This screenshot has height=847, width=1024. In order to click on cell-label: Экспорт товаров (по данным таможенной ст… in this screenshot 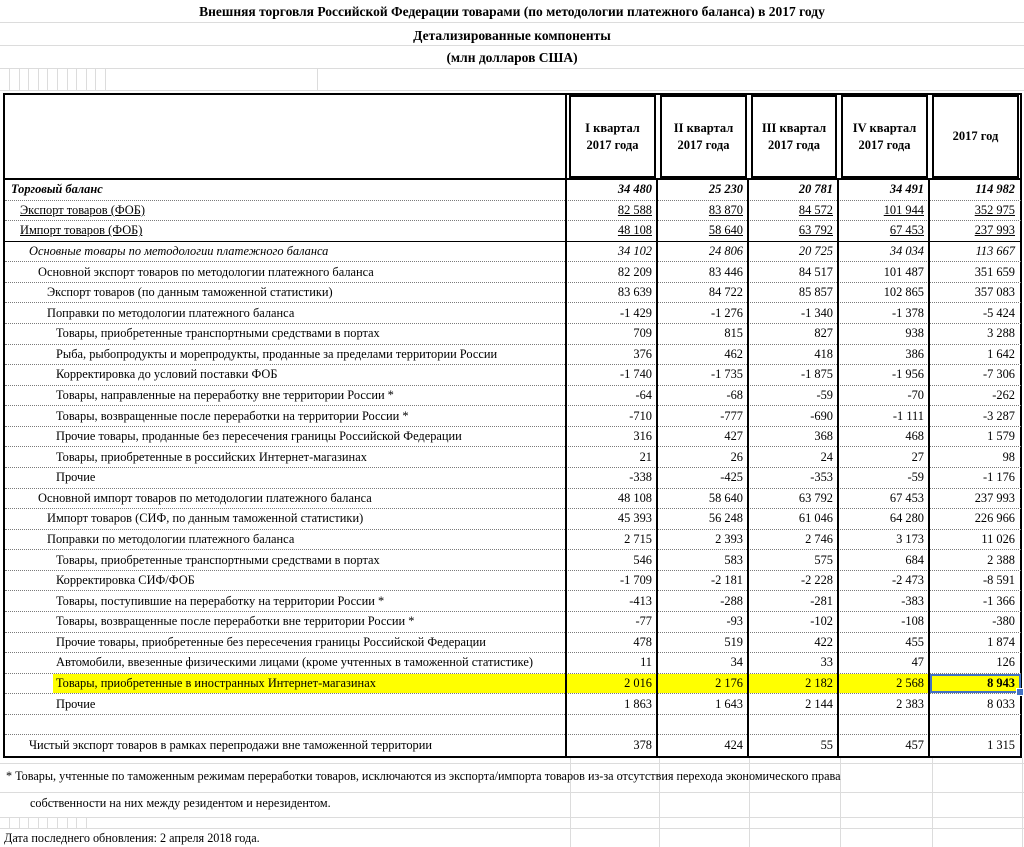, I will do `click(190, 292)`.